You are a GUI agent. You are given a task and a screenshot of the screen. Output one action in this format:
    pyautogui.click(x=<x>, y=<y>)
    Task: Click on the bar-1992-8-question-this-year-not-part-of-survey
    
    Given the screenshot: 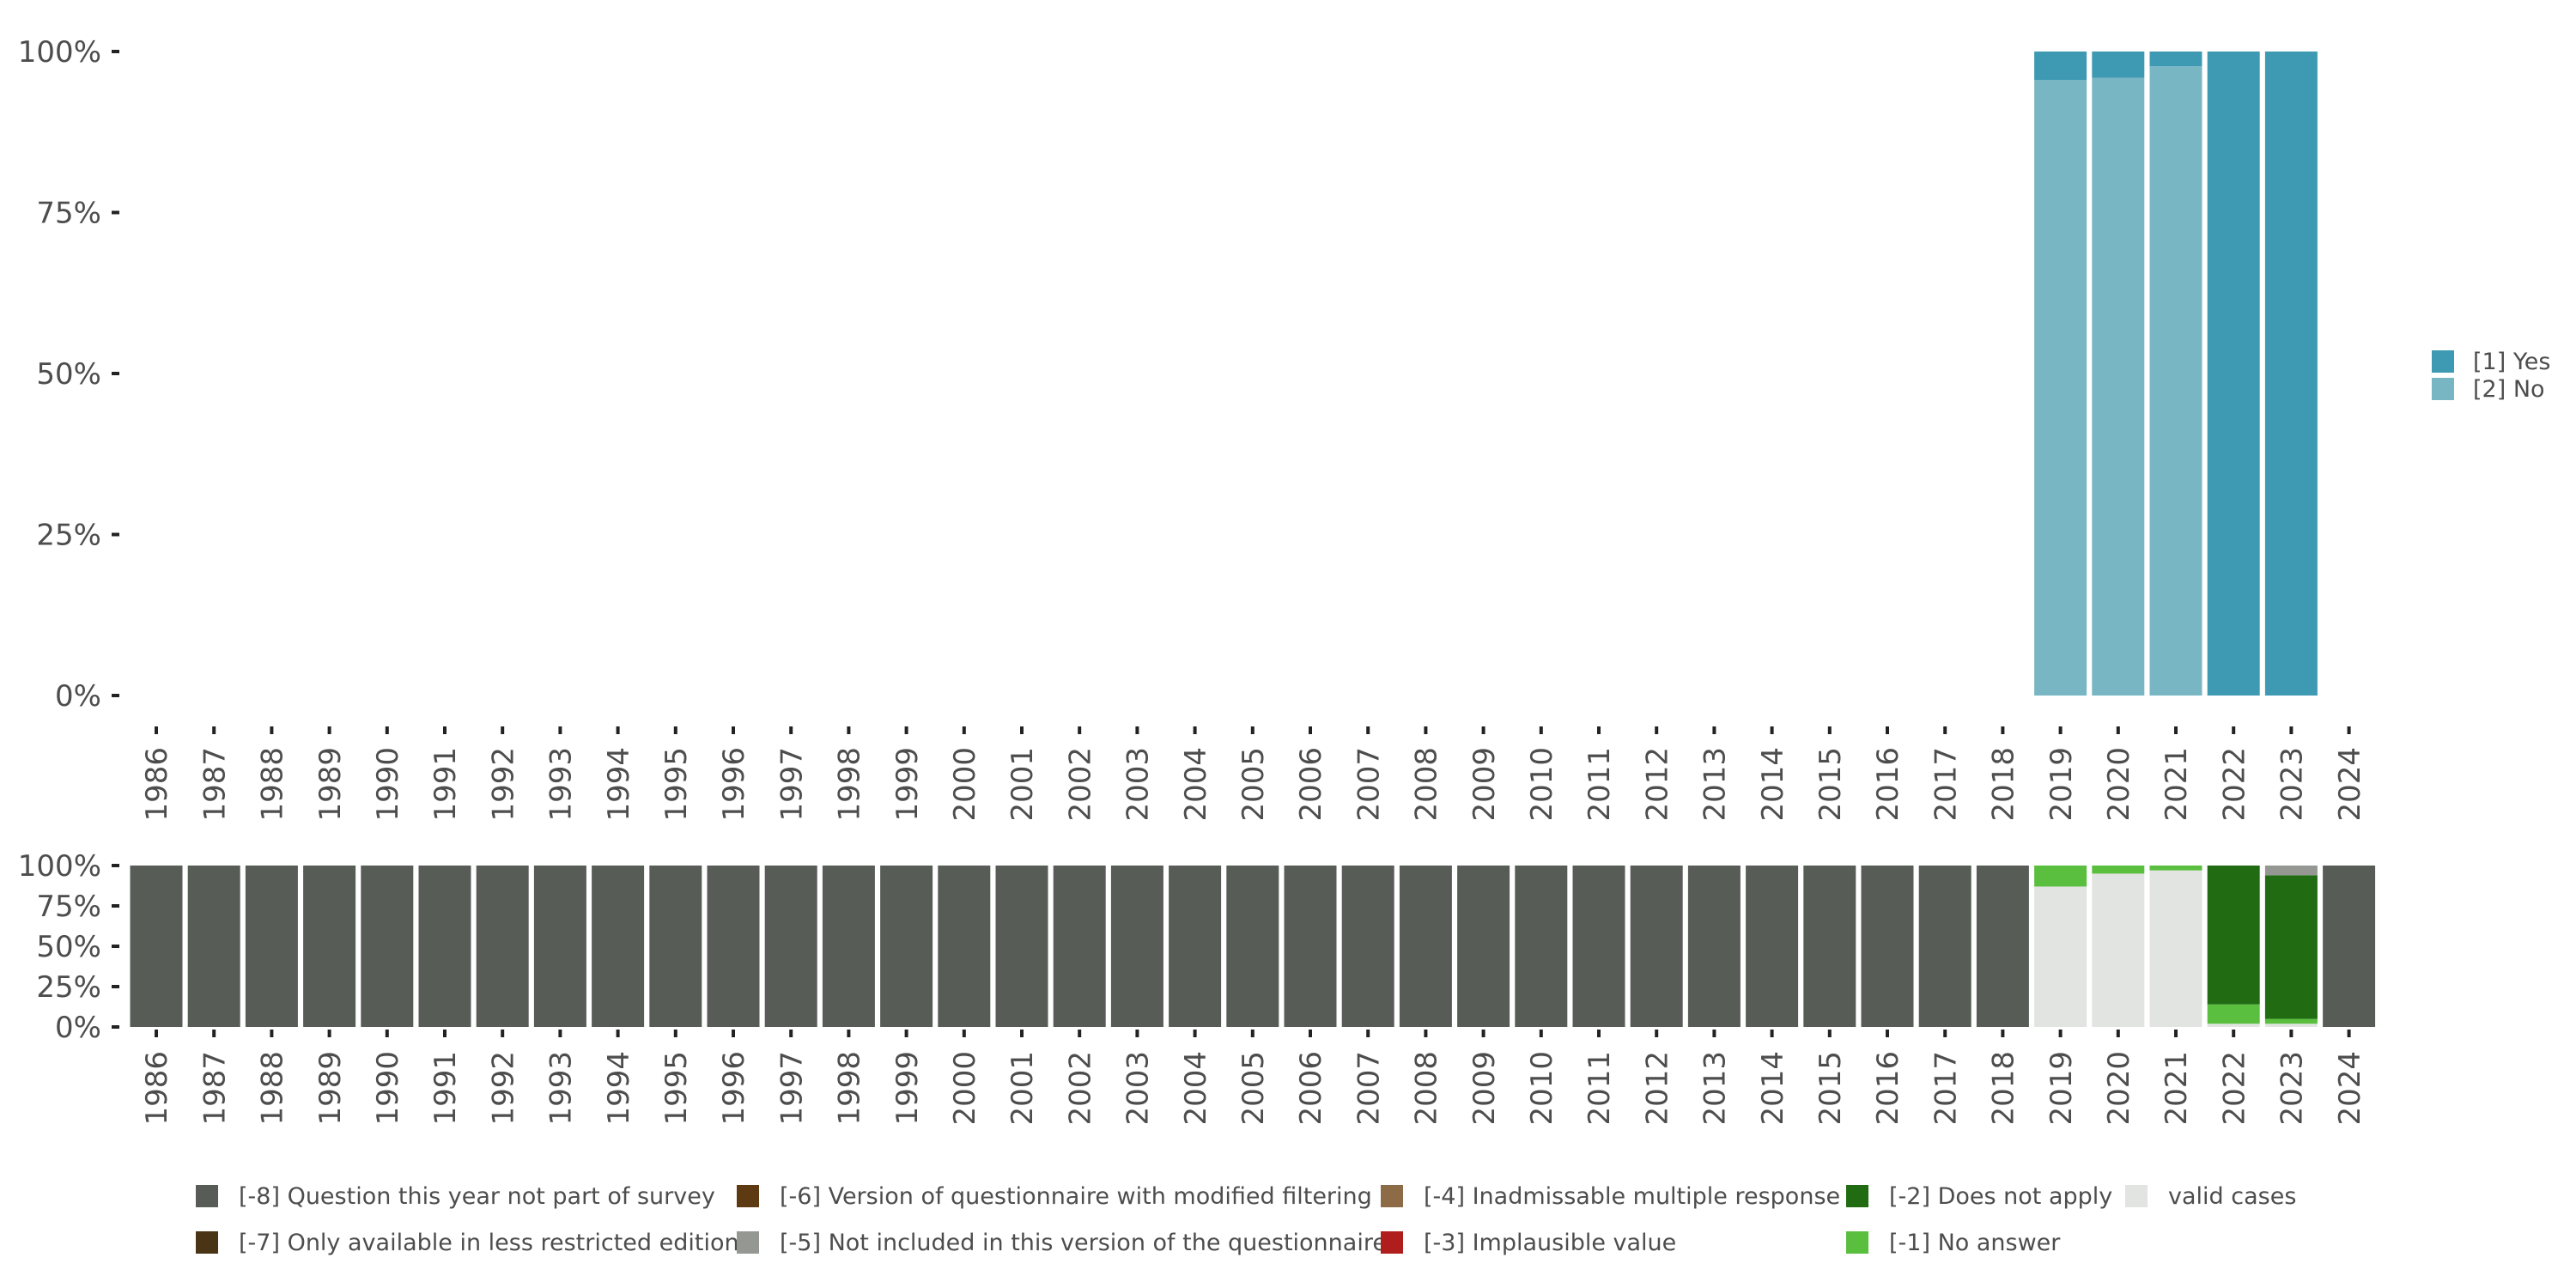 What is the action you would take?
    pyautogui.click(x=503, y=947)
    